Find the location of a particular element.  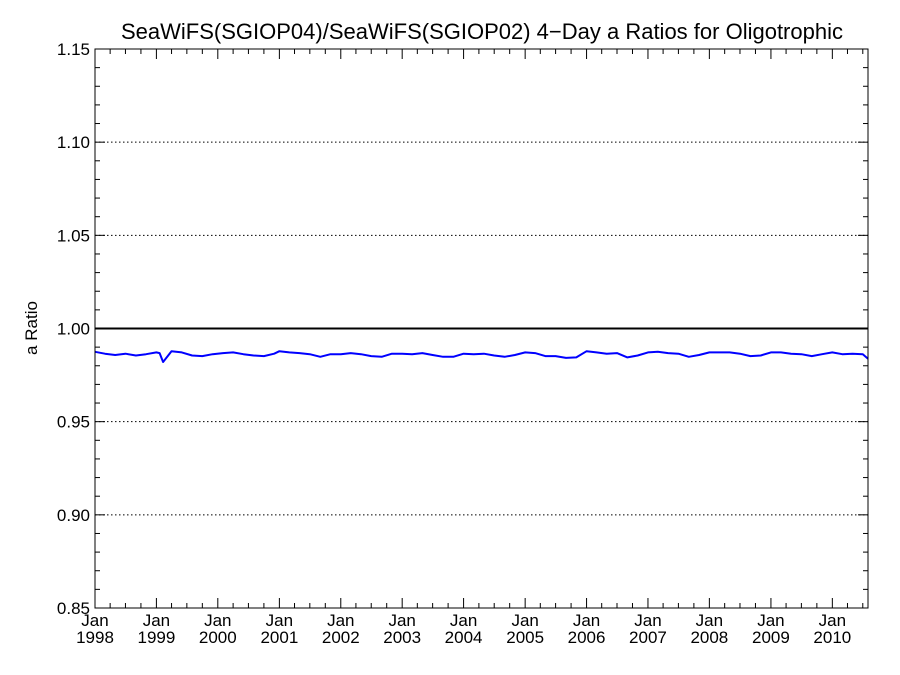

x-tick-label-year: 2001 is located at coordinates (279, 637).